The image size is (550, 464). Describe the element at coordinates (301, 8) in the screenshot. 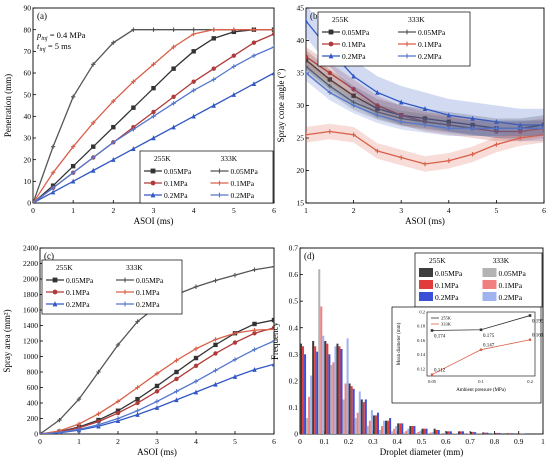

I see `b-y-tick-label: 45` at that location.